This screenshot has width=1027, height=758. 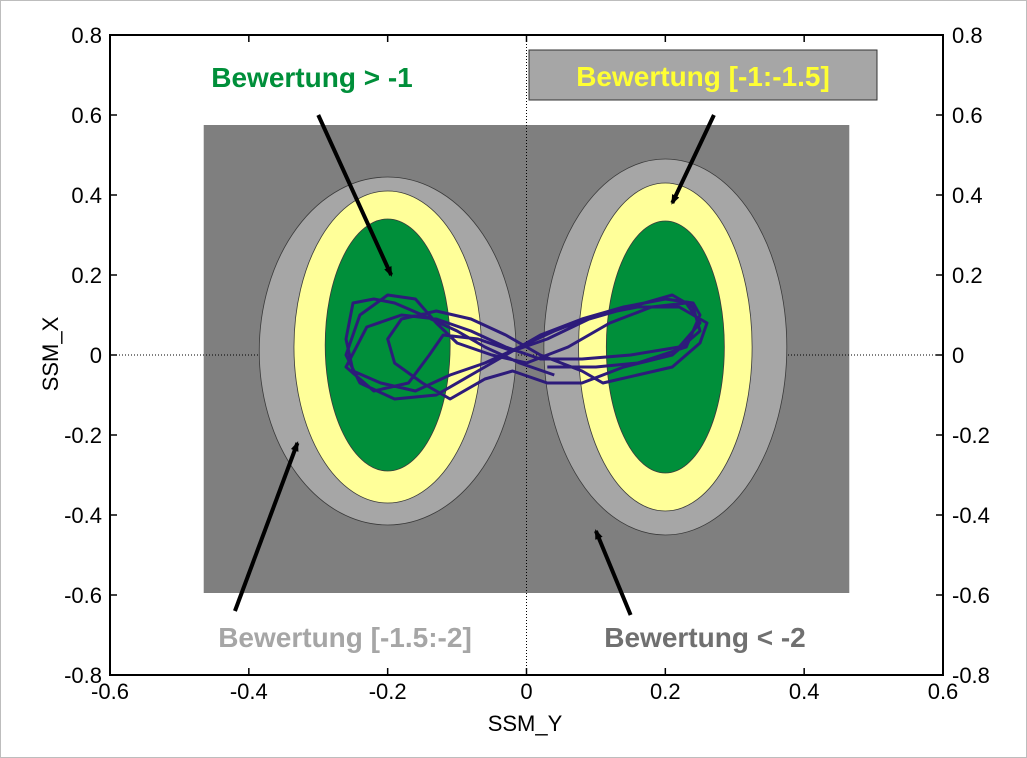 I want to click on y-tick-label-right: 0.8, so click(x=967, y=35).